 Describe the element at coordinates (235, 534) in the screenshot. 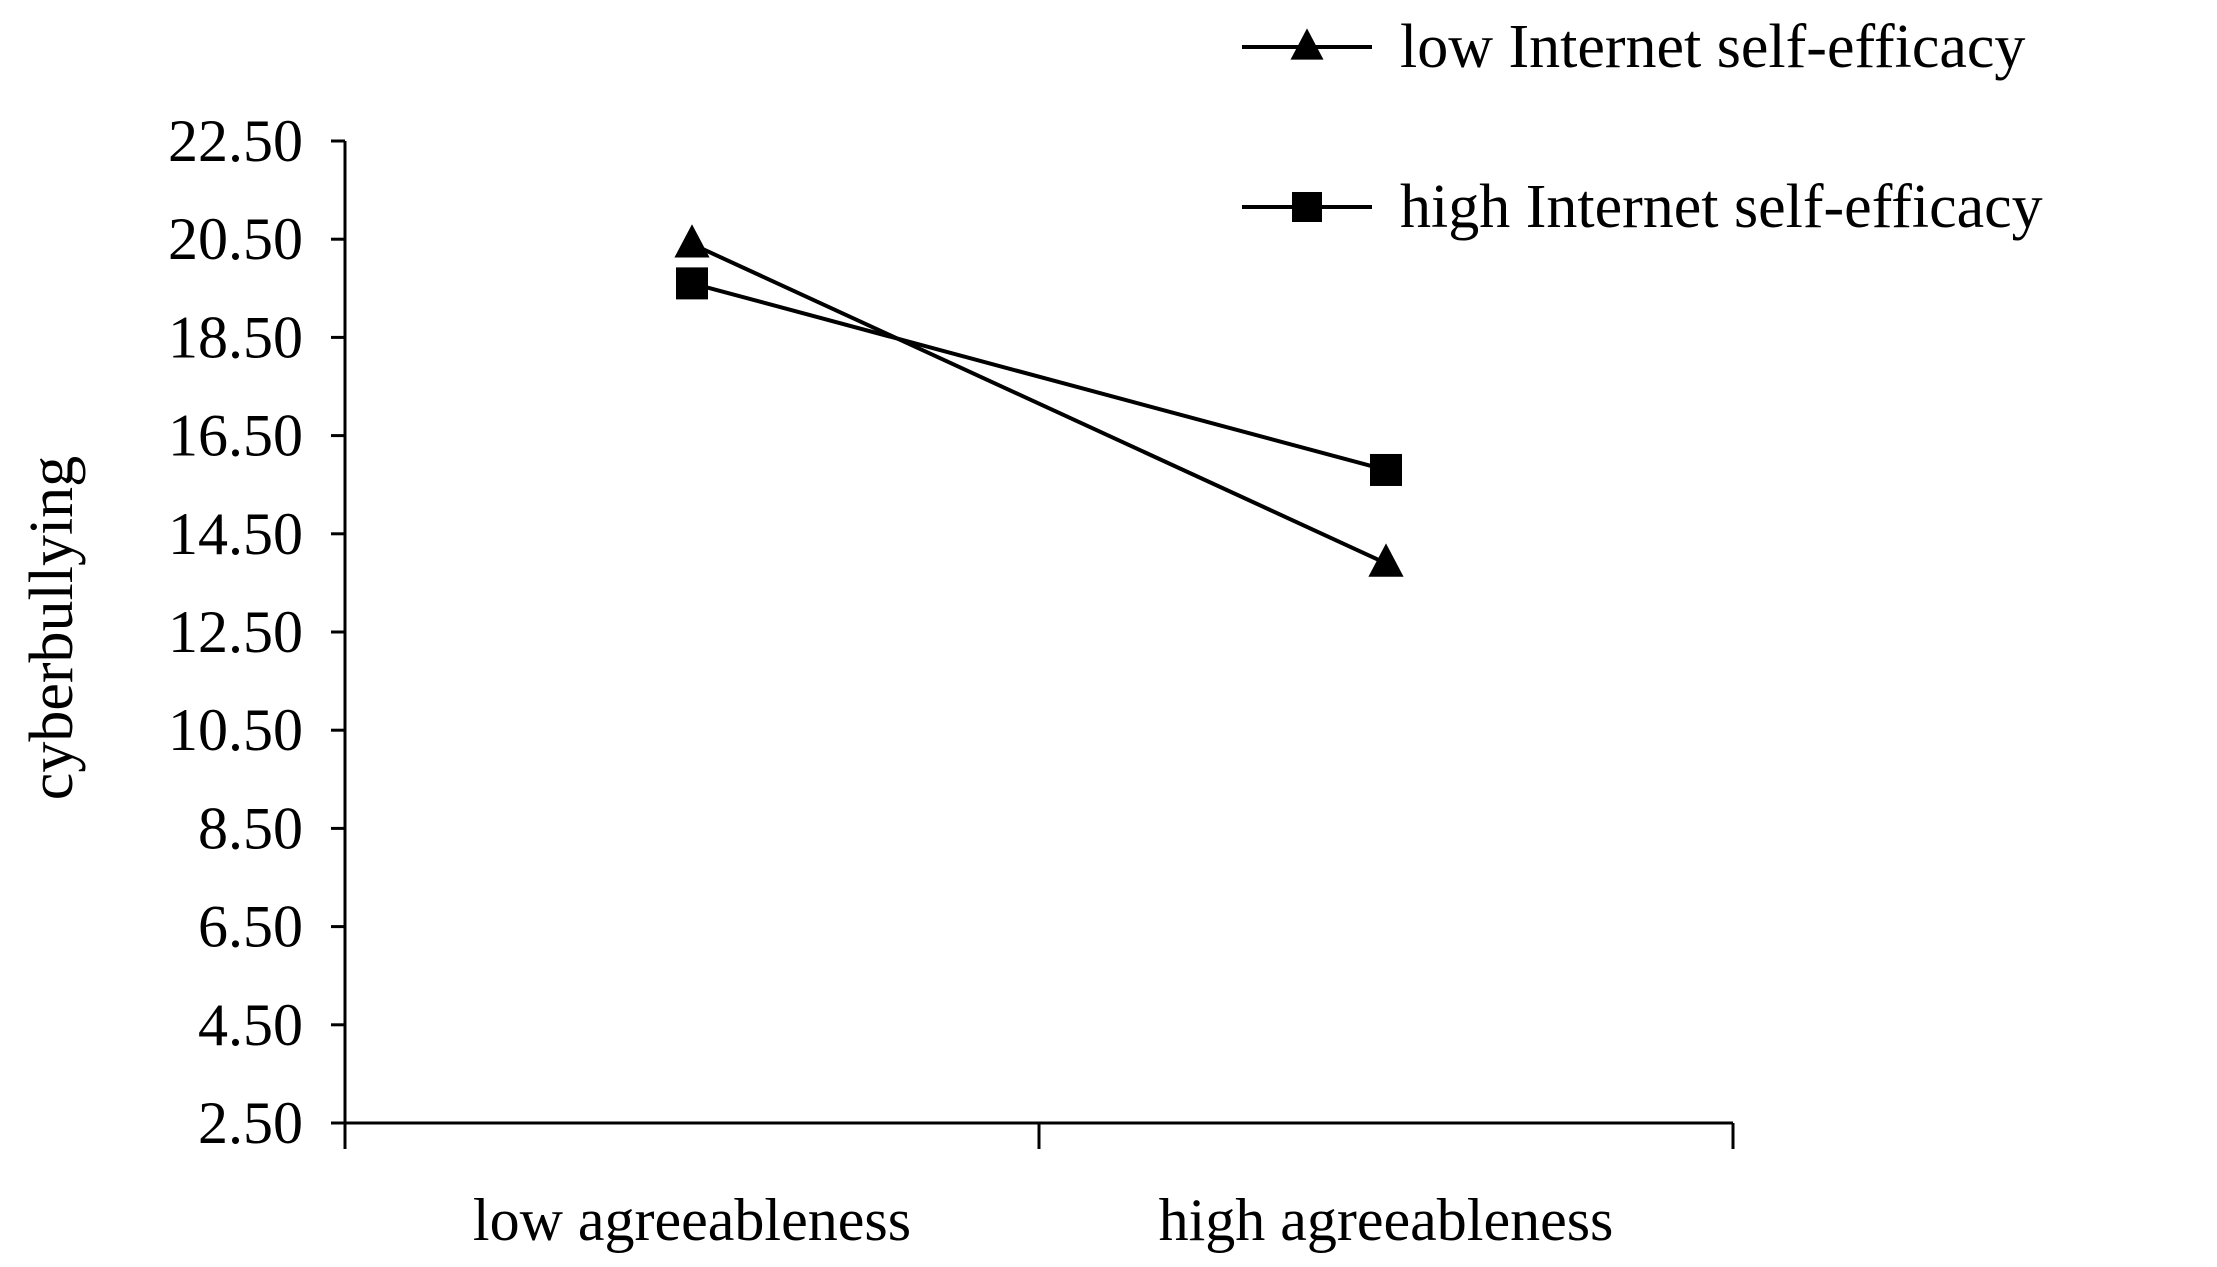

I see `y-tick-label: 14.50` at that location.